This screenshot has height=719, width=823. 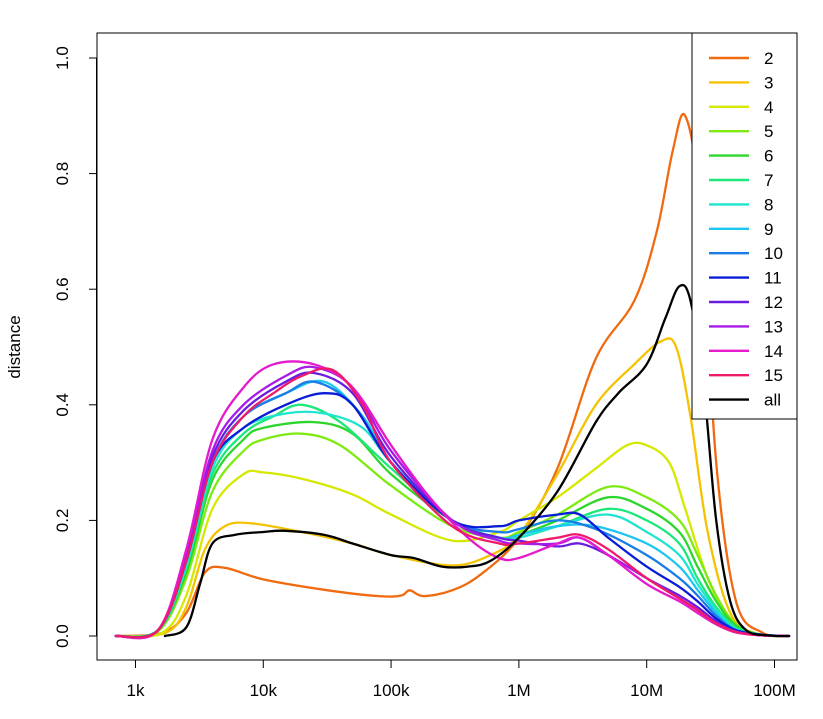 What do you see at coordinates (773, 278) in the screenshot?
I see `legend-label-11: 11` at bounding box center [773, 278].